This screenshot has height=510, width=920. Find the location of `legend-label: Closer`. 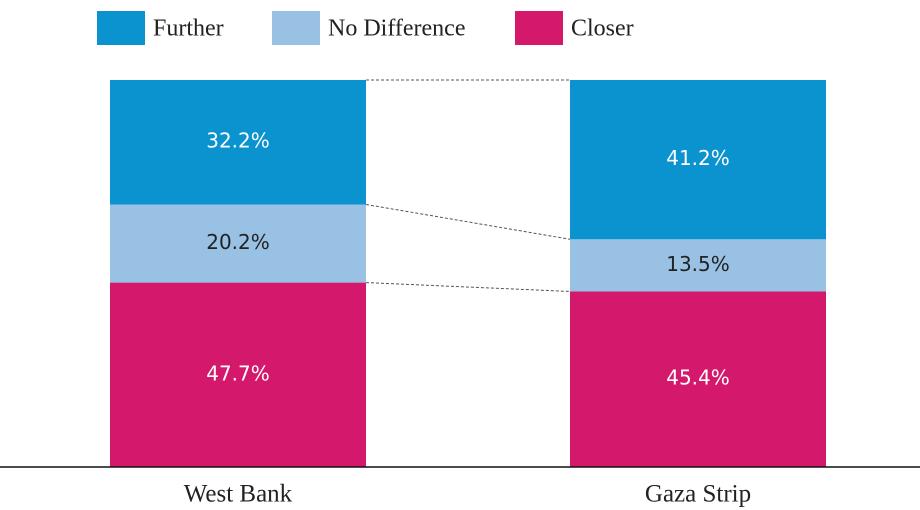

legend-label: Closer is located at coordinates (602, 29).